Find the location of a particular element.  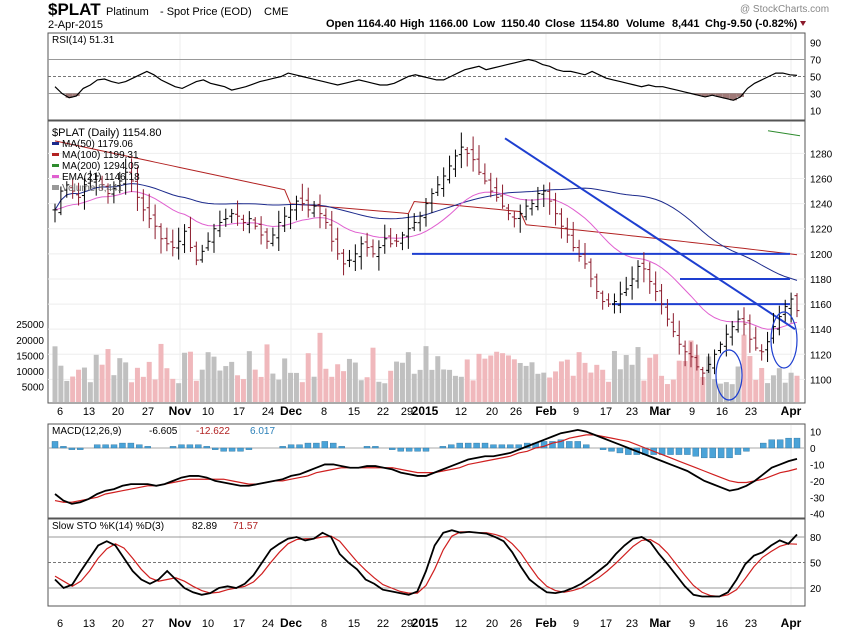

sto-x-tick: Nov is located at coordinates (180, 623).